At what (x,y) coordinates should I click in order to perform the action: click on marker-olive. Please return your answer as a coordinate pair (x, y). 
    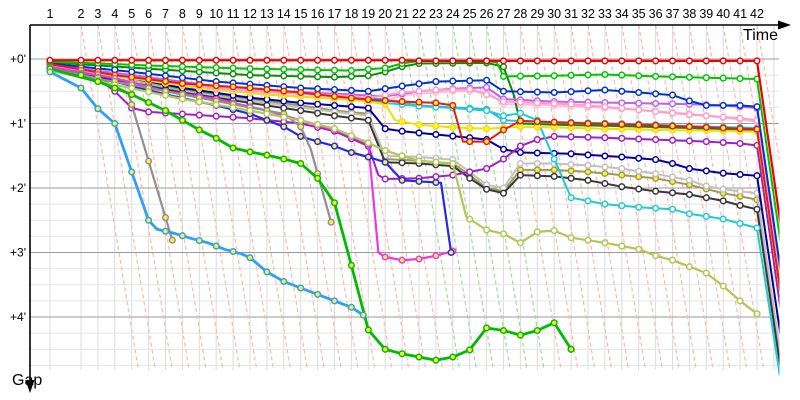
    Looking at the image, I should click on (537, 170).